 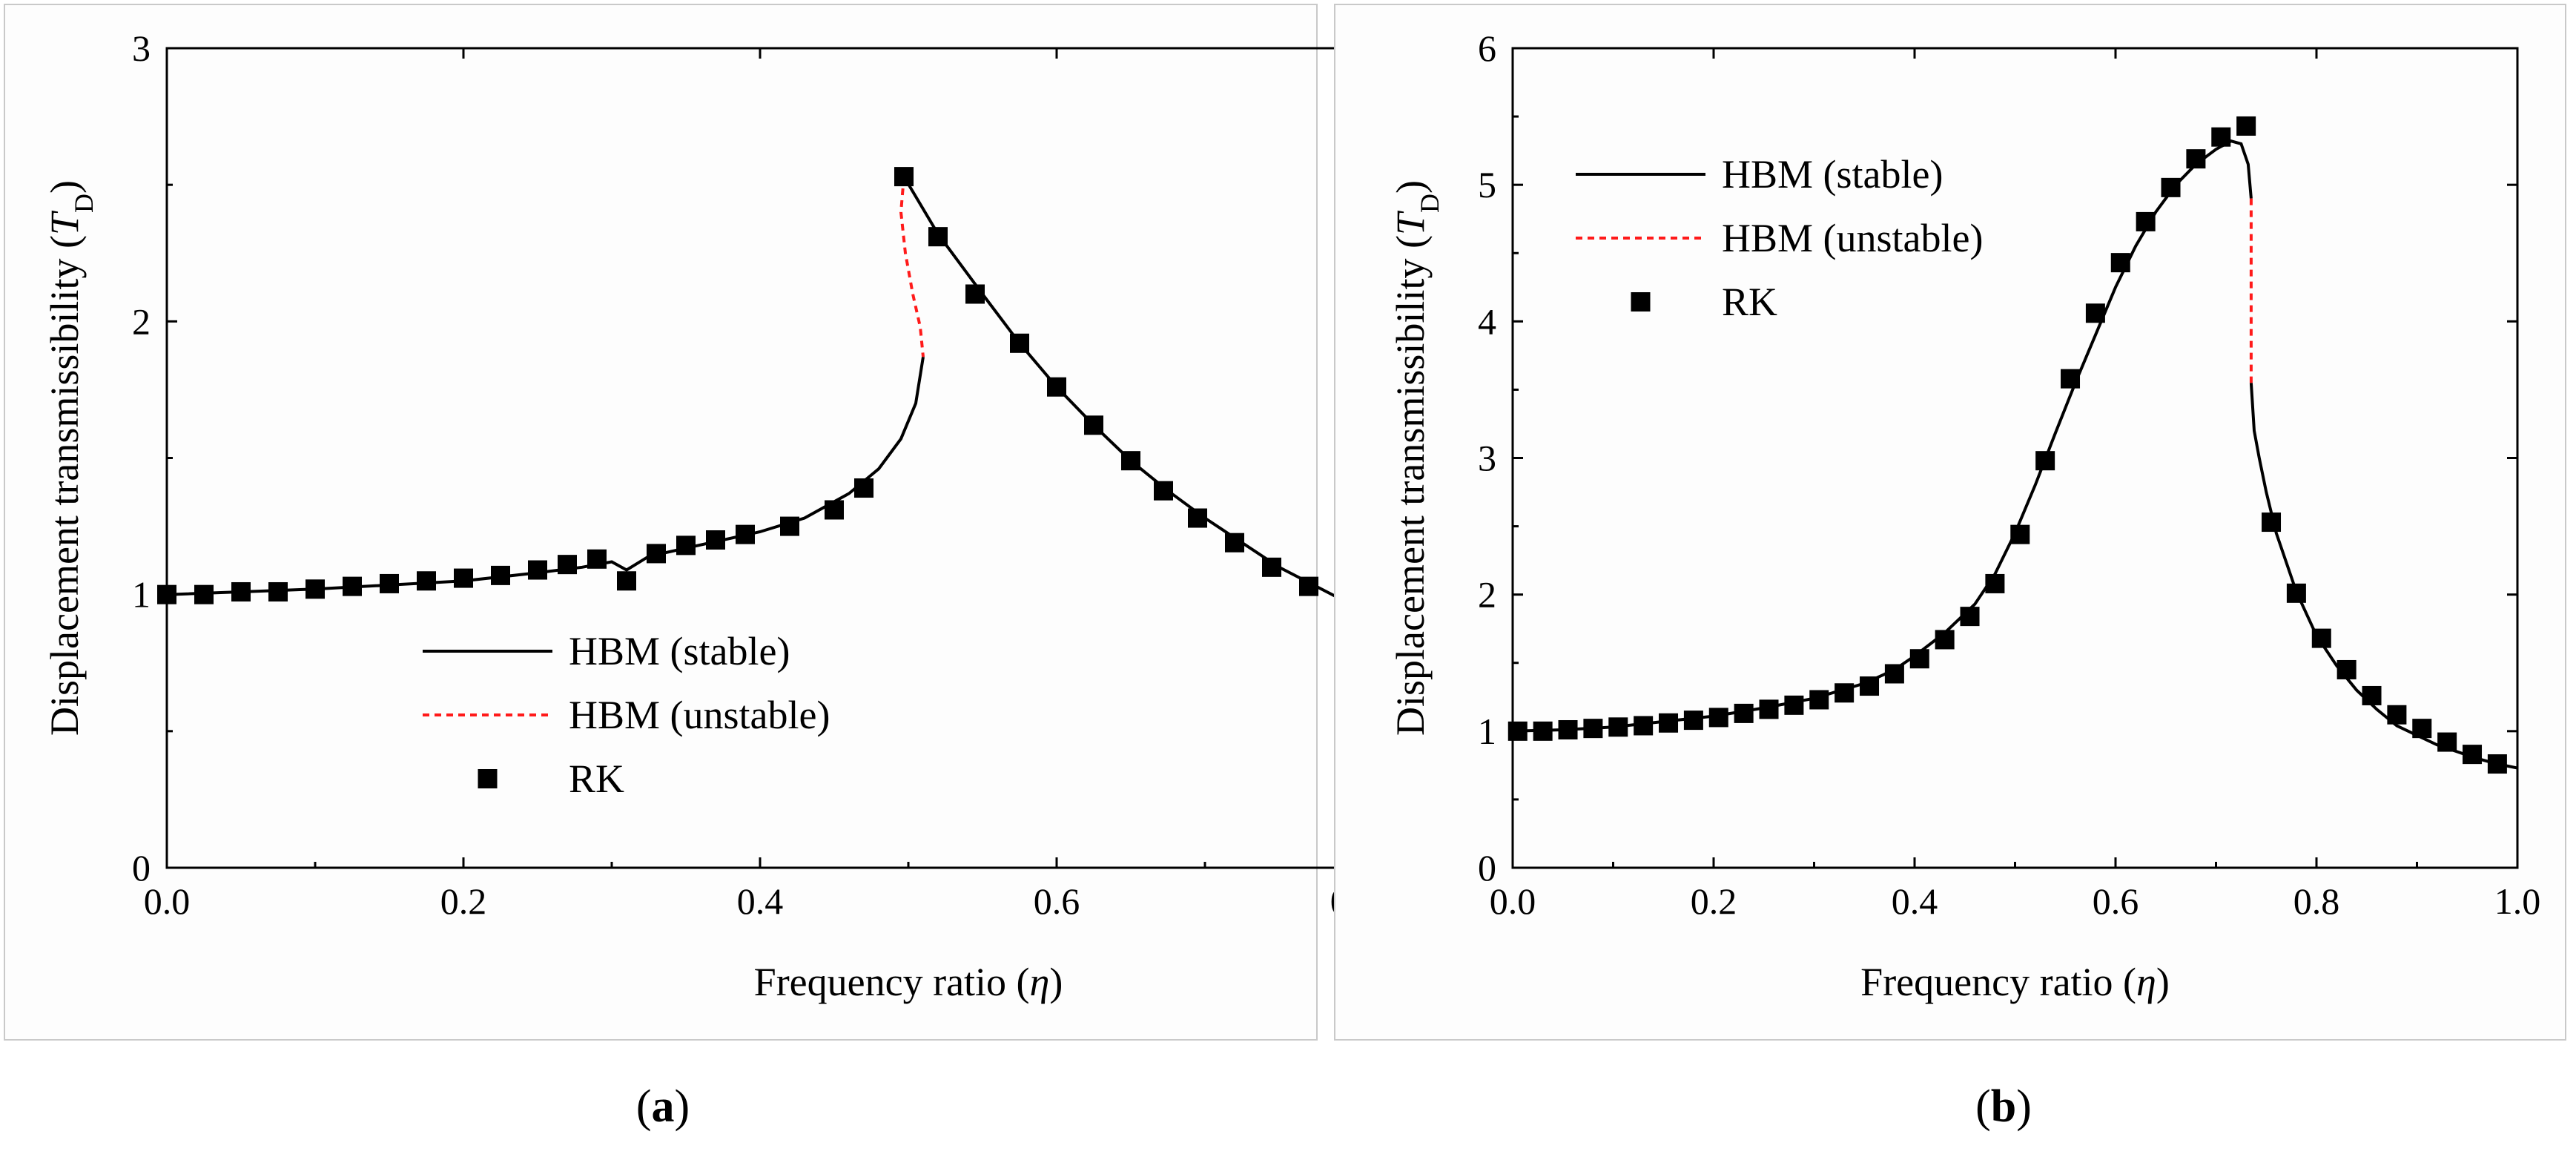 What do you see at coordinates (663, 1106) in the screenshot?
I see `panel-a-label: (a)` at bounding box center [663, 1106].